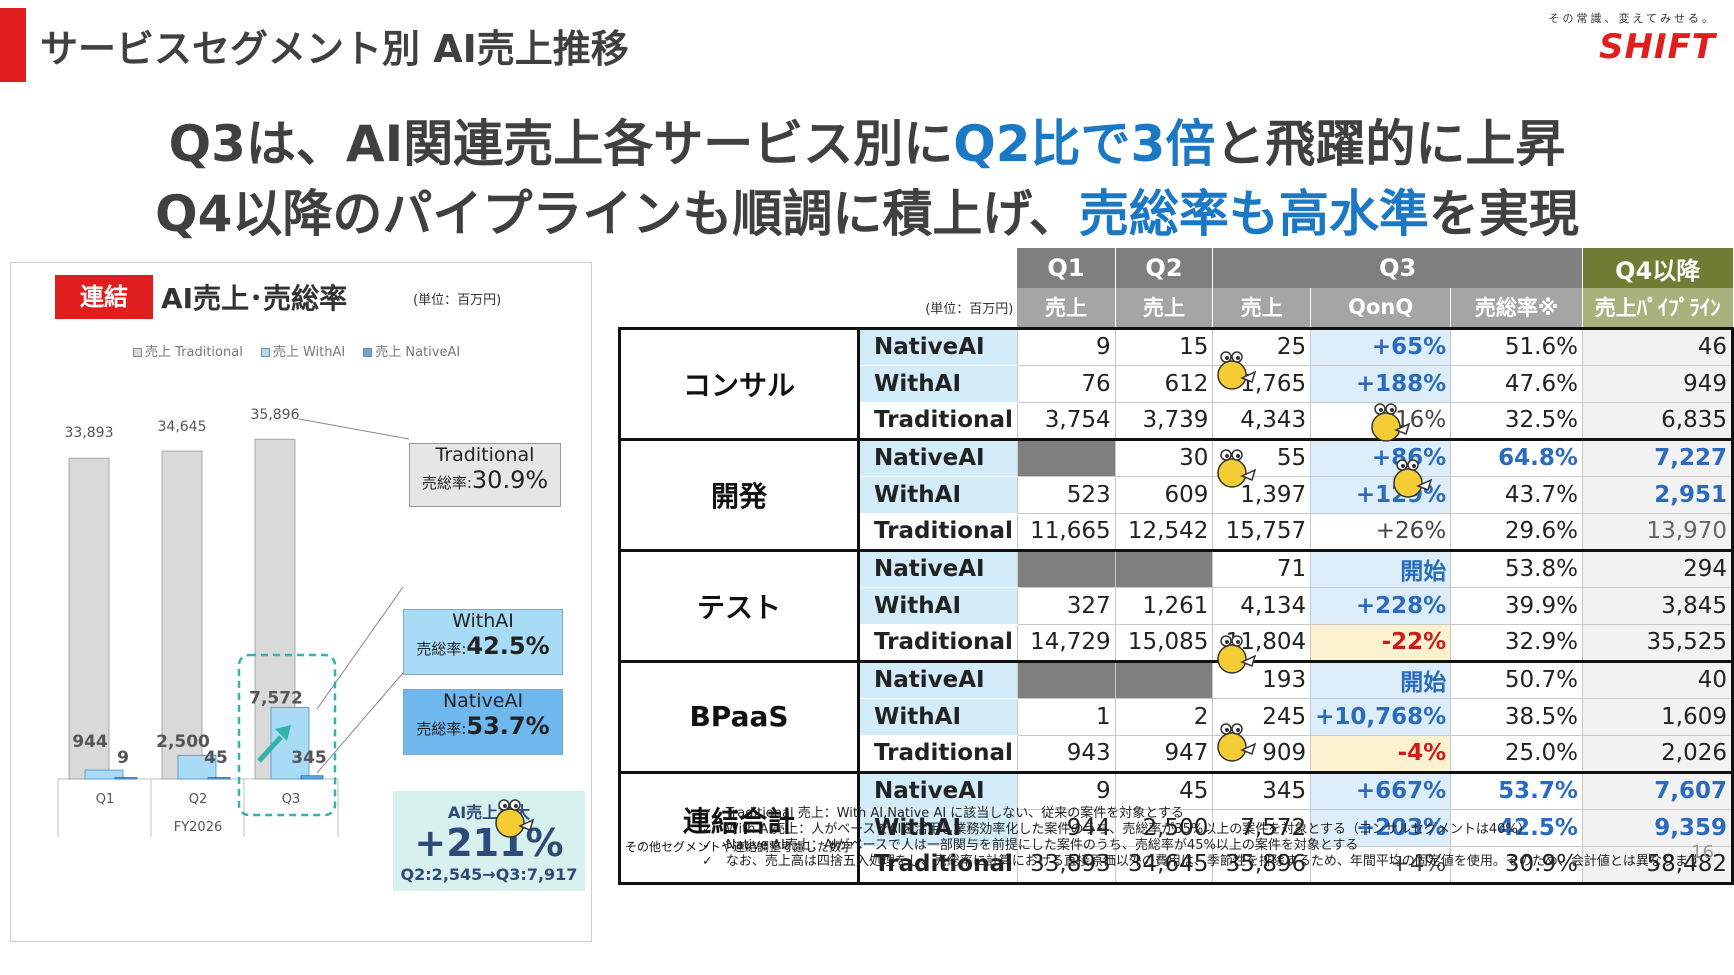 This screenshot has height=975, width=1734. I want to click on pipeline-value: 6,835, so click(1657, 420).